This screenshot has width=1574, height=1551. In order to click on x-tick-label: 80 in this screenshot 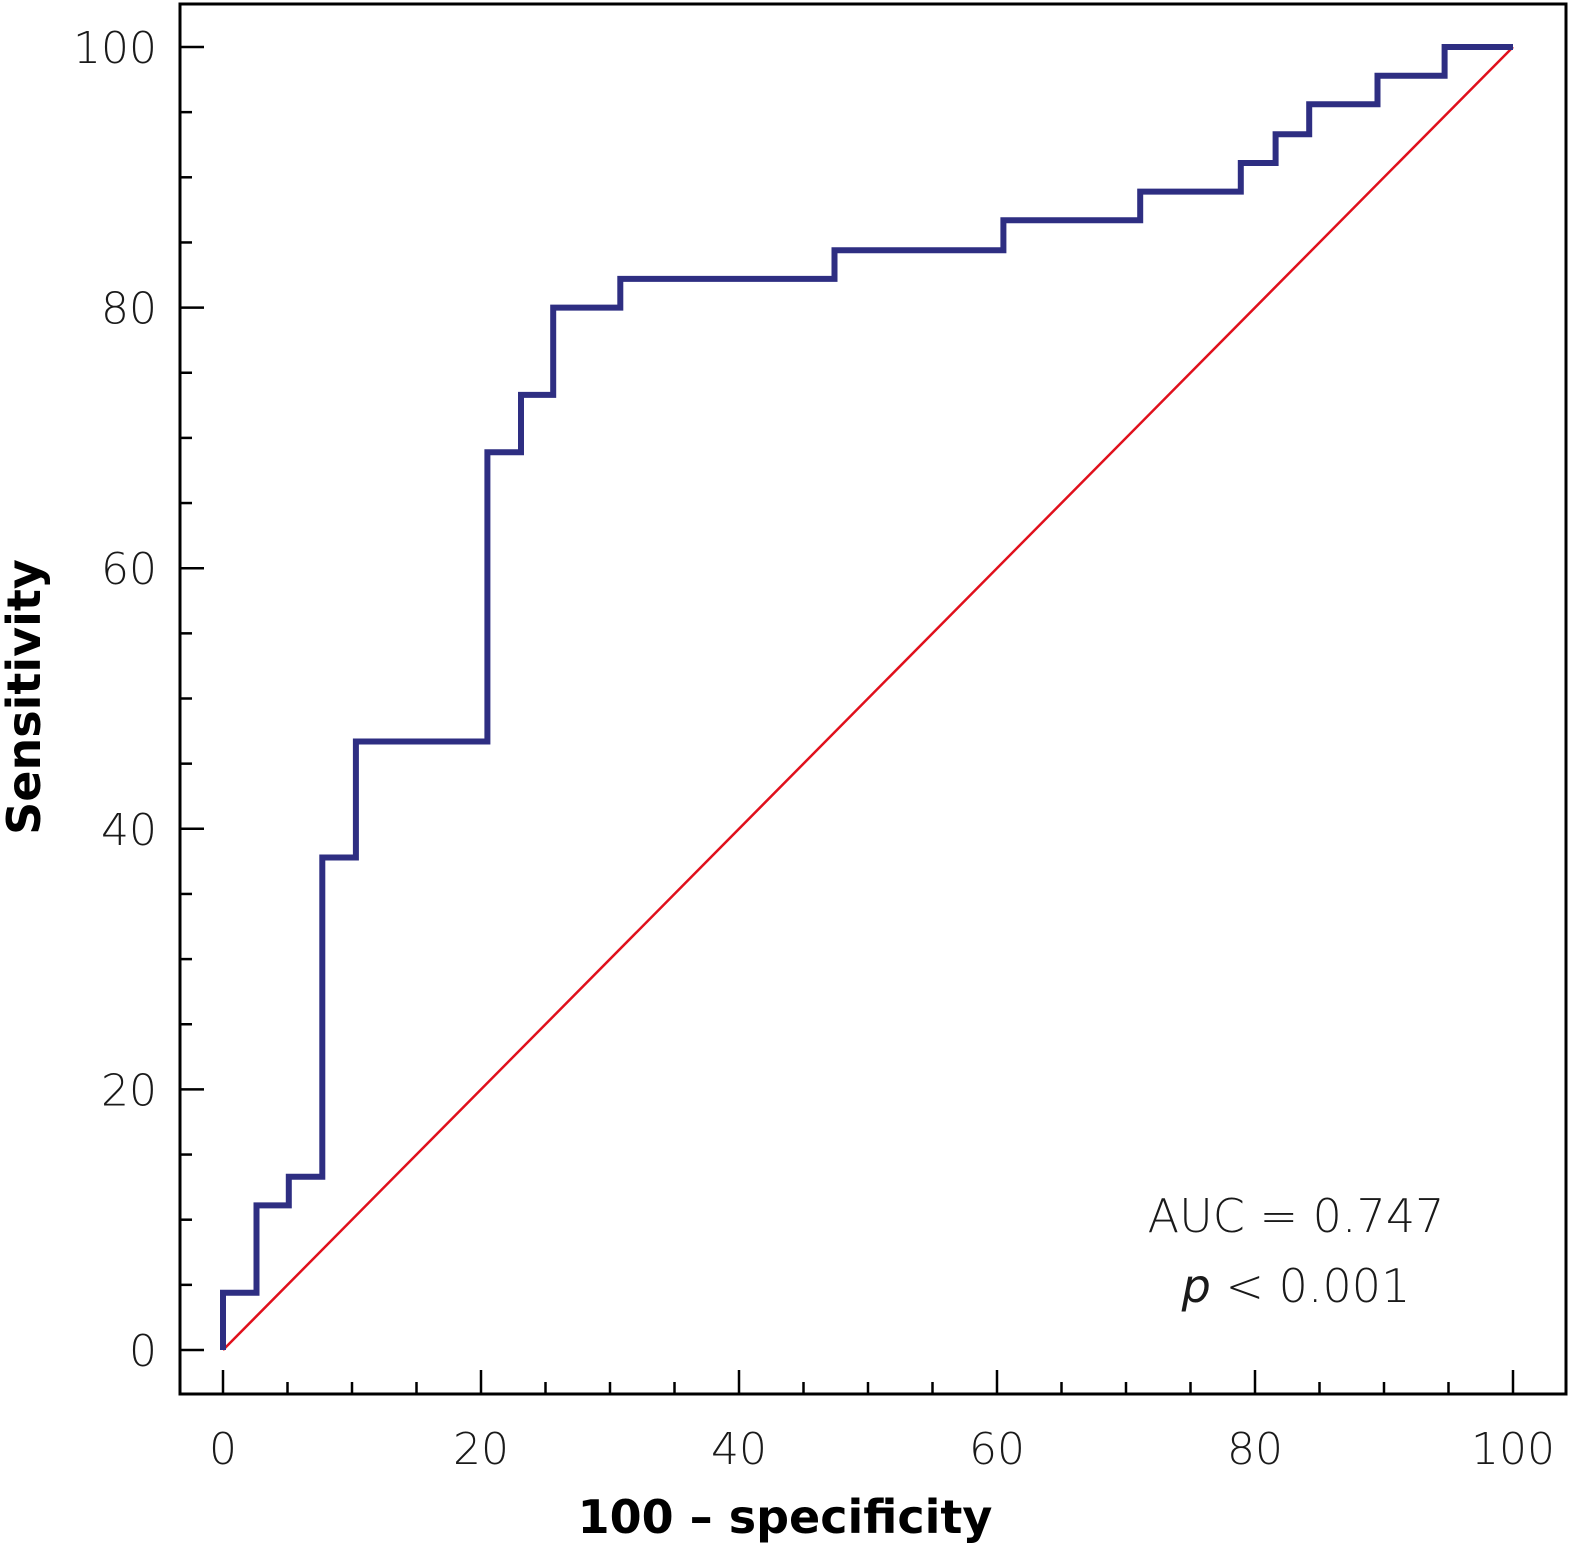, I will do `click(1255, 1449)`.